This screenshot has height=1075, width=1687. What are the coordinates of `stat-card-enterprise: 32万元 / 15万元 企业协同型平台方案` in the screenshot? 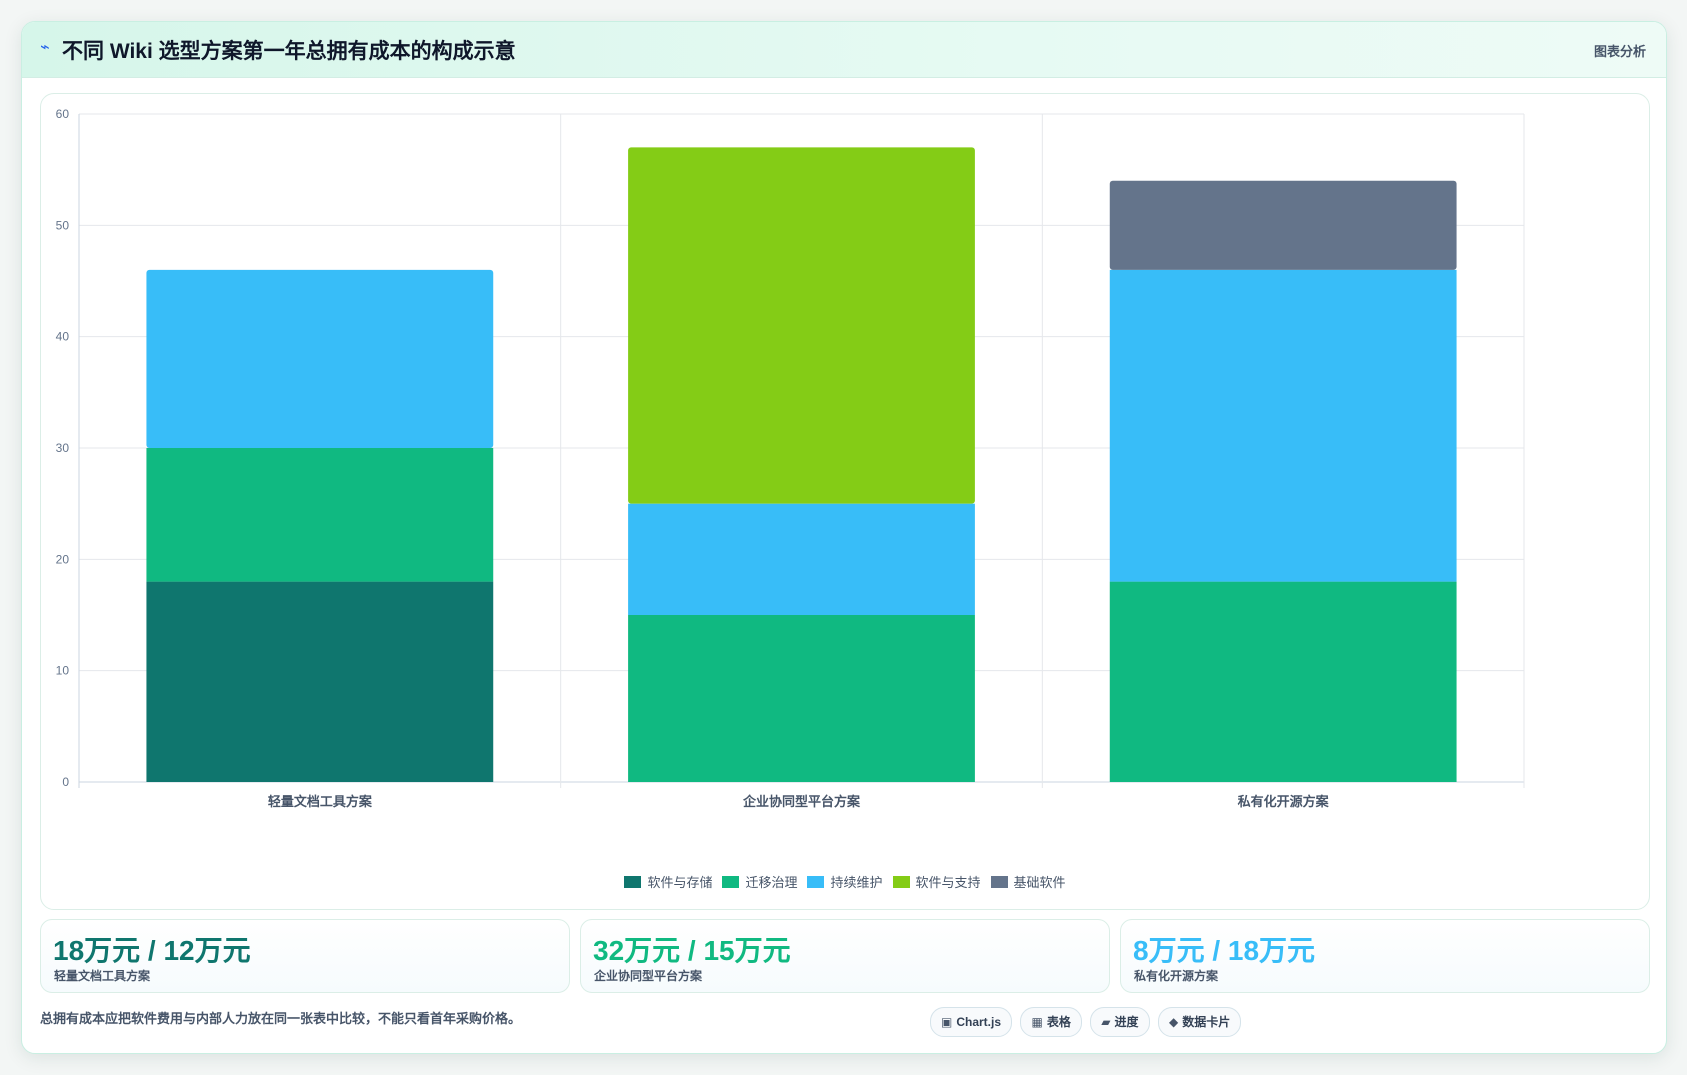 It's located at (845, 956).